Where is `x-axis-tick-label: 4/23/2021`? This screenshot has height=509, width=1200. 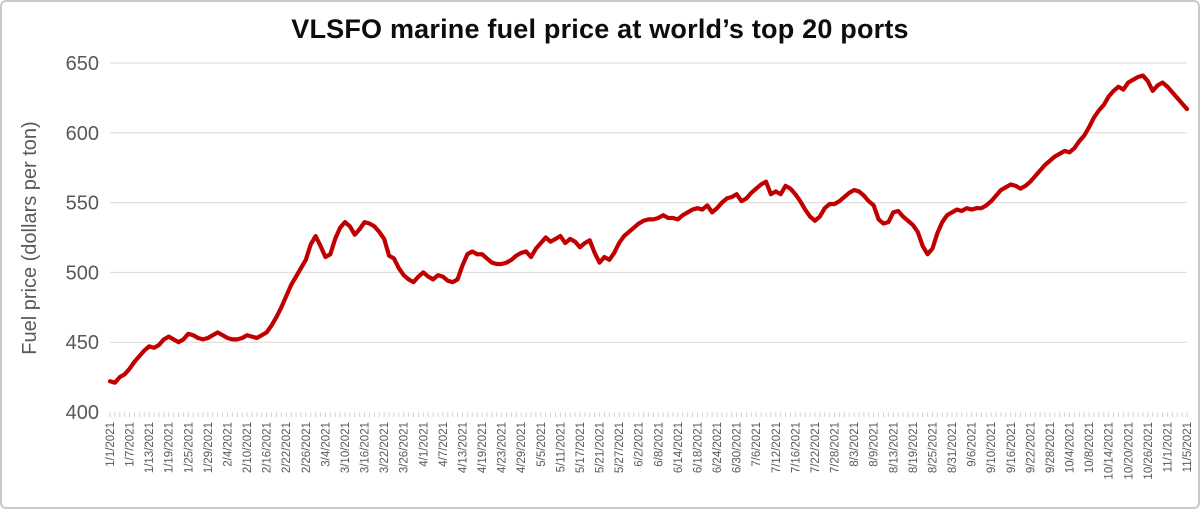
x-axis-tick-label: 4/23/2021 is located at coordinates (503, 447).